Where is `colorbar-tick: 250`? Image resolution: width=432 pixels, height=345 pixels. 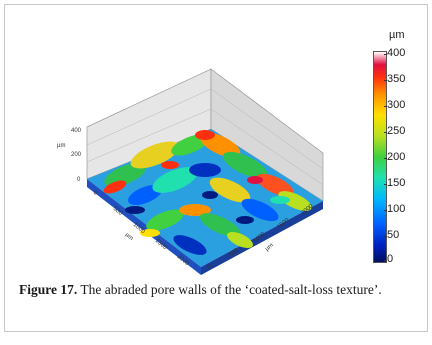
colorbar-tick: 250 is located at coordinates (394, 131).